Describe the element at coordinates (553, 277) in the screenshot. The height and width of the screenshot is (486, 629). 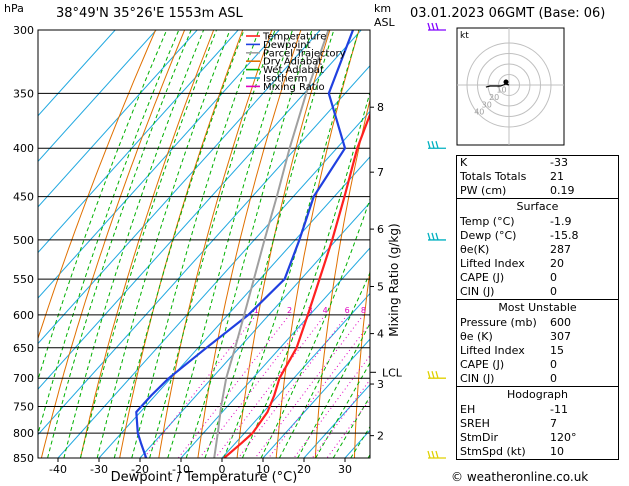
I see `sfc-cape-value: 0` at that location.